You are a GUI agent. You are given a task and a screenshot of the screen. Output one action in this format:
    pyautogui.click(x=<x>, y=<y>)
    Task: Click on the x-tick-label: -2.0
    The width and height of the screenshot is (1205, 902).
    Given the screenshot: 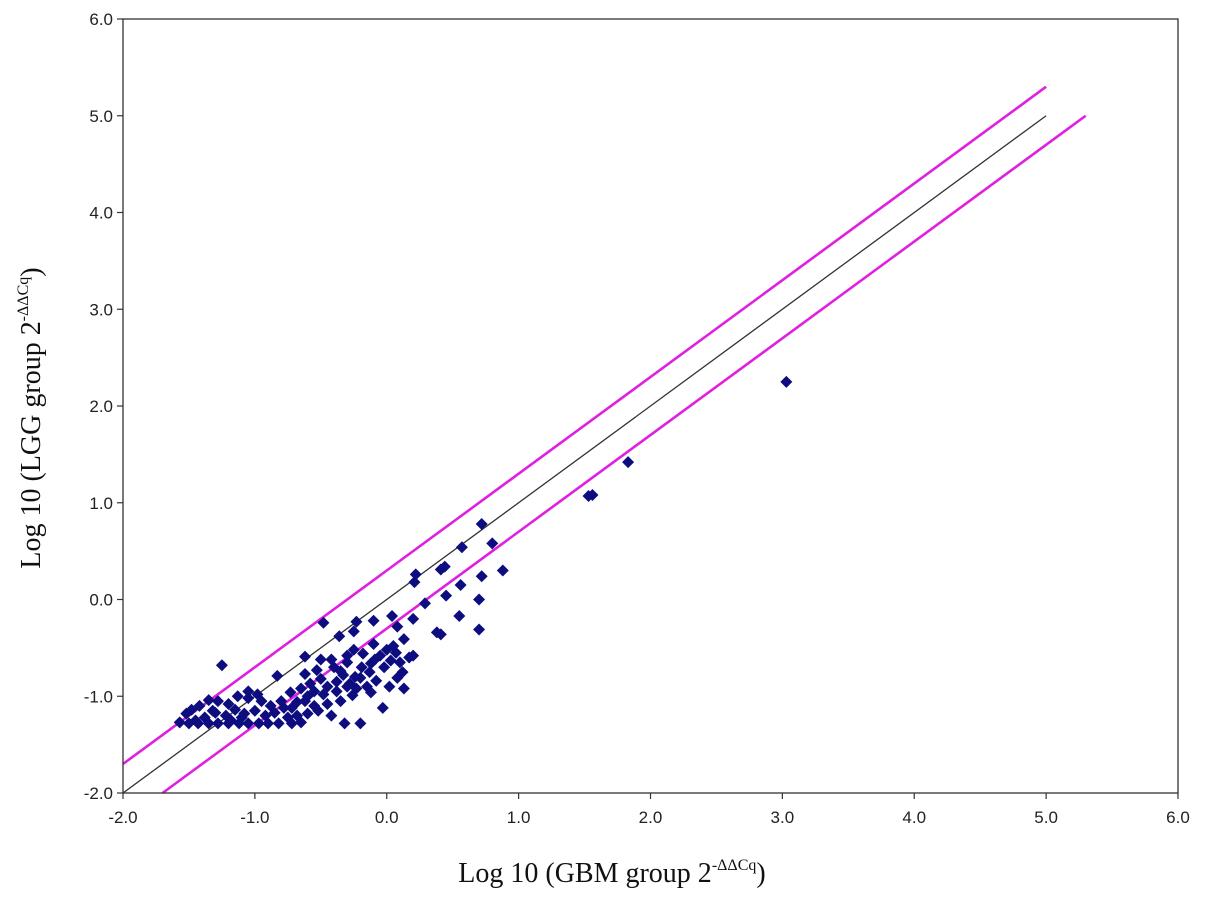 What is the action you would take?
    pyautogui.click(x=122, y=817)
    